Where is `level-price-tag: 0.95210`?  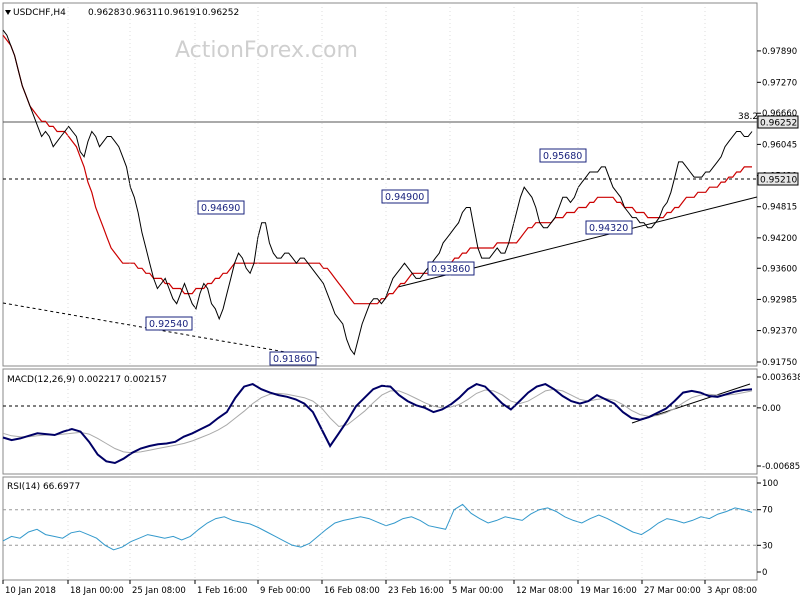
level-price-tag: 0.95210 is located at coordinates (778, 179).